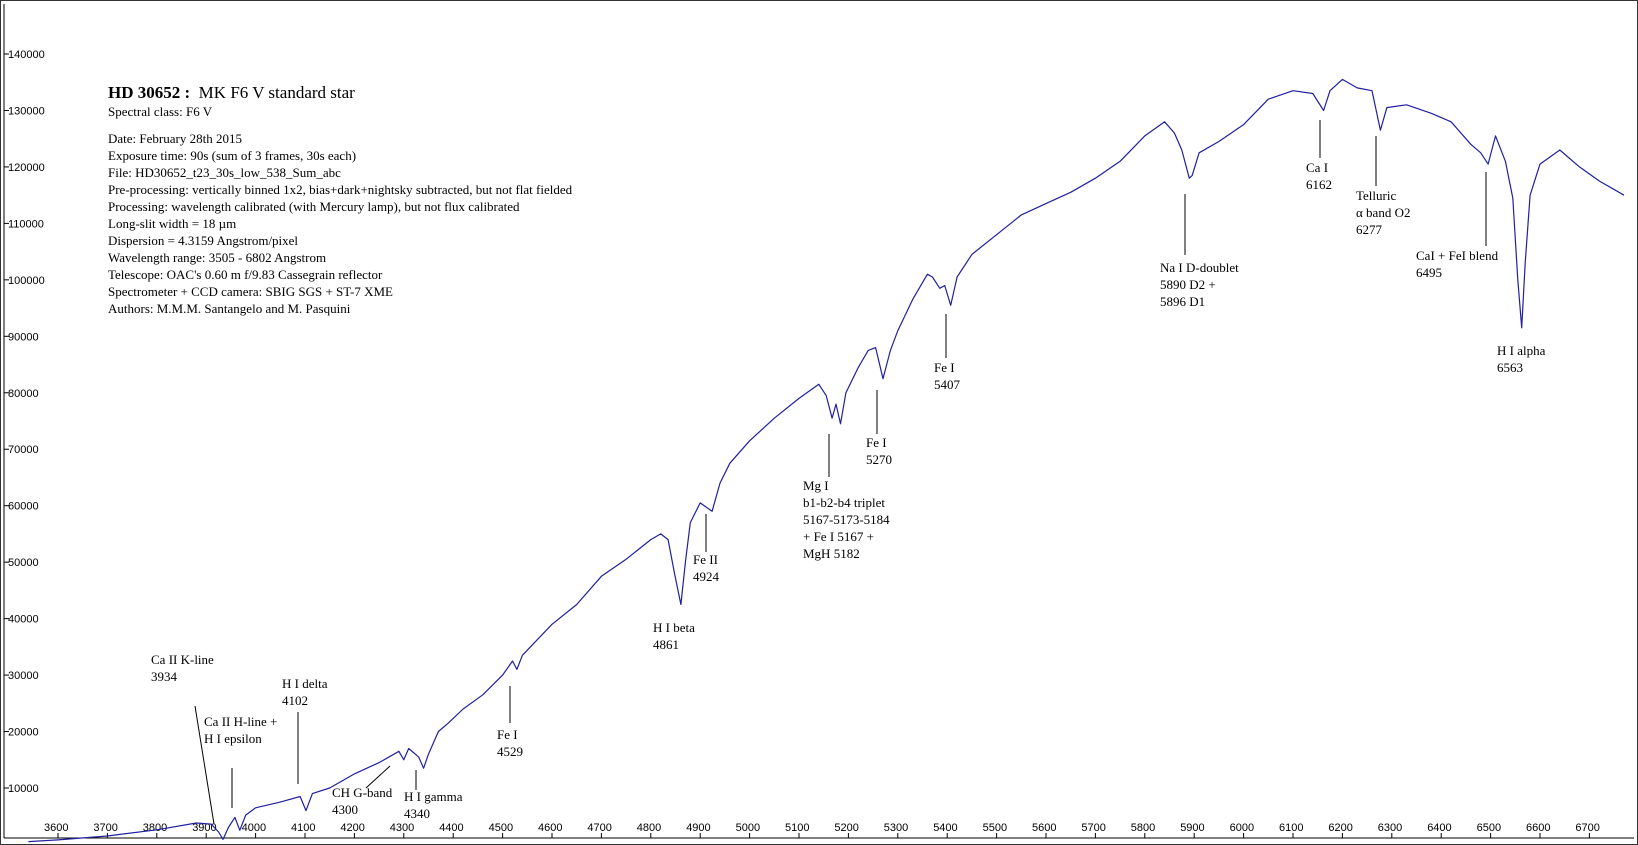 The height and width of the screenshot is (845, 1638). I want to click on y-tick-label: 70000, so click(23, 450).